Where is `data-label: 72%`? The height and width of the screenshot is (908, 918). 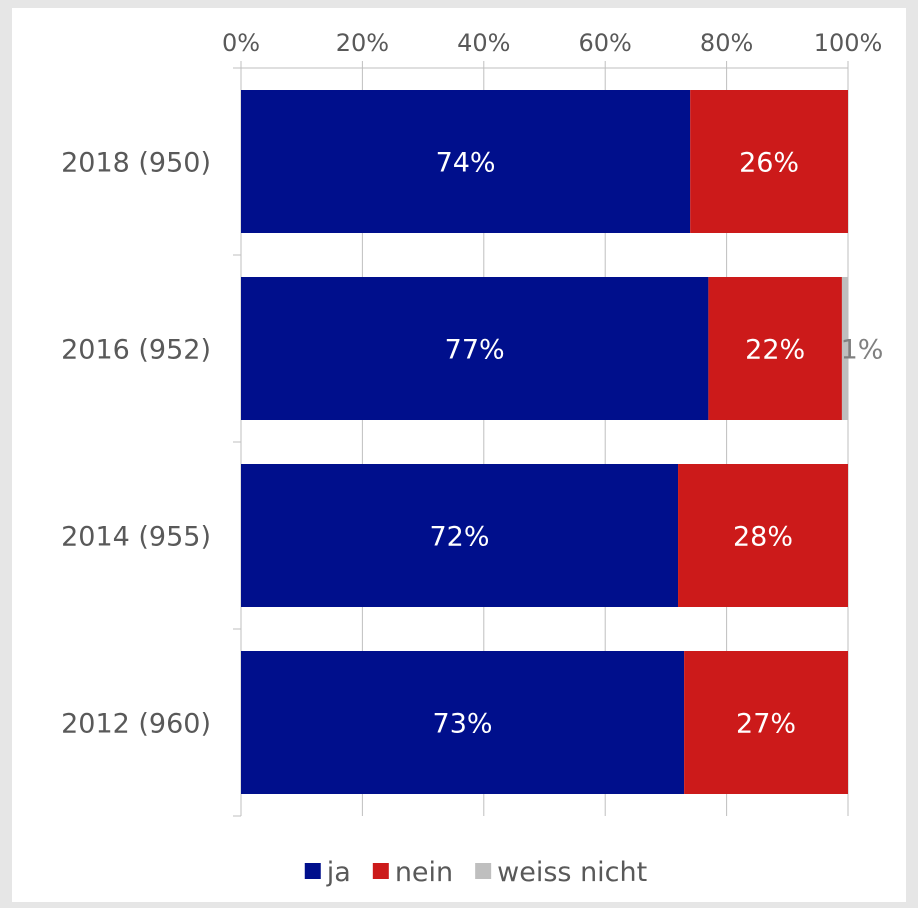 data-label: 72% is located at coordinates (460, 537).